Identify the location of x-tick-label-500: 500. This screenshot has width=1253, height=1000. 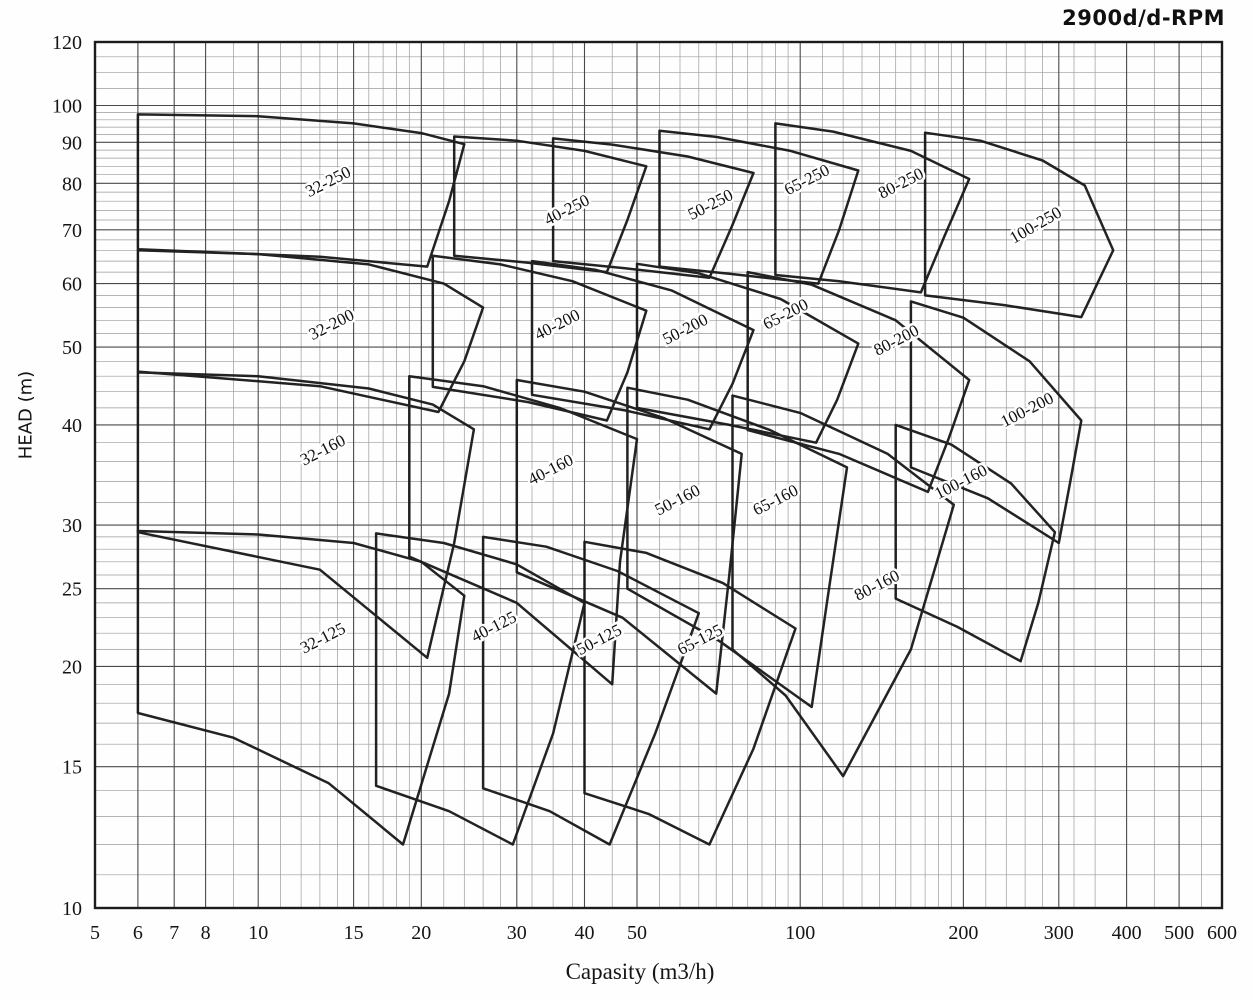
(1179, 933).